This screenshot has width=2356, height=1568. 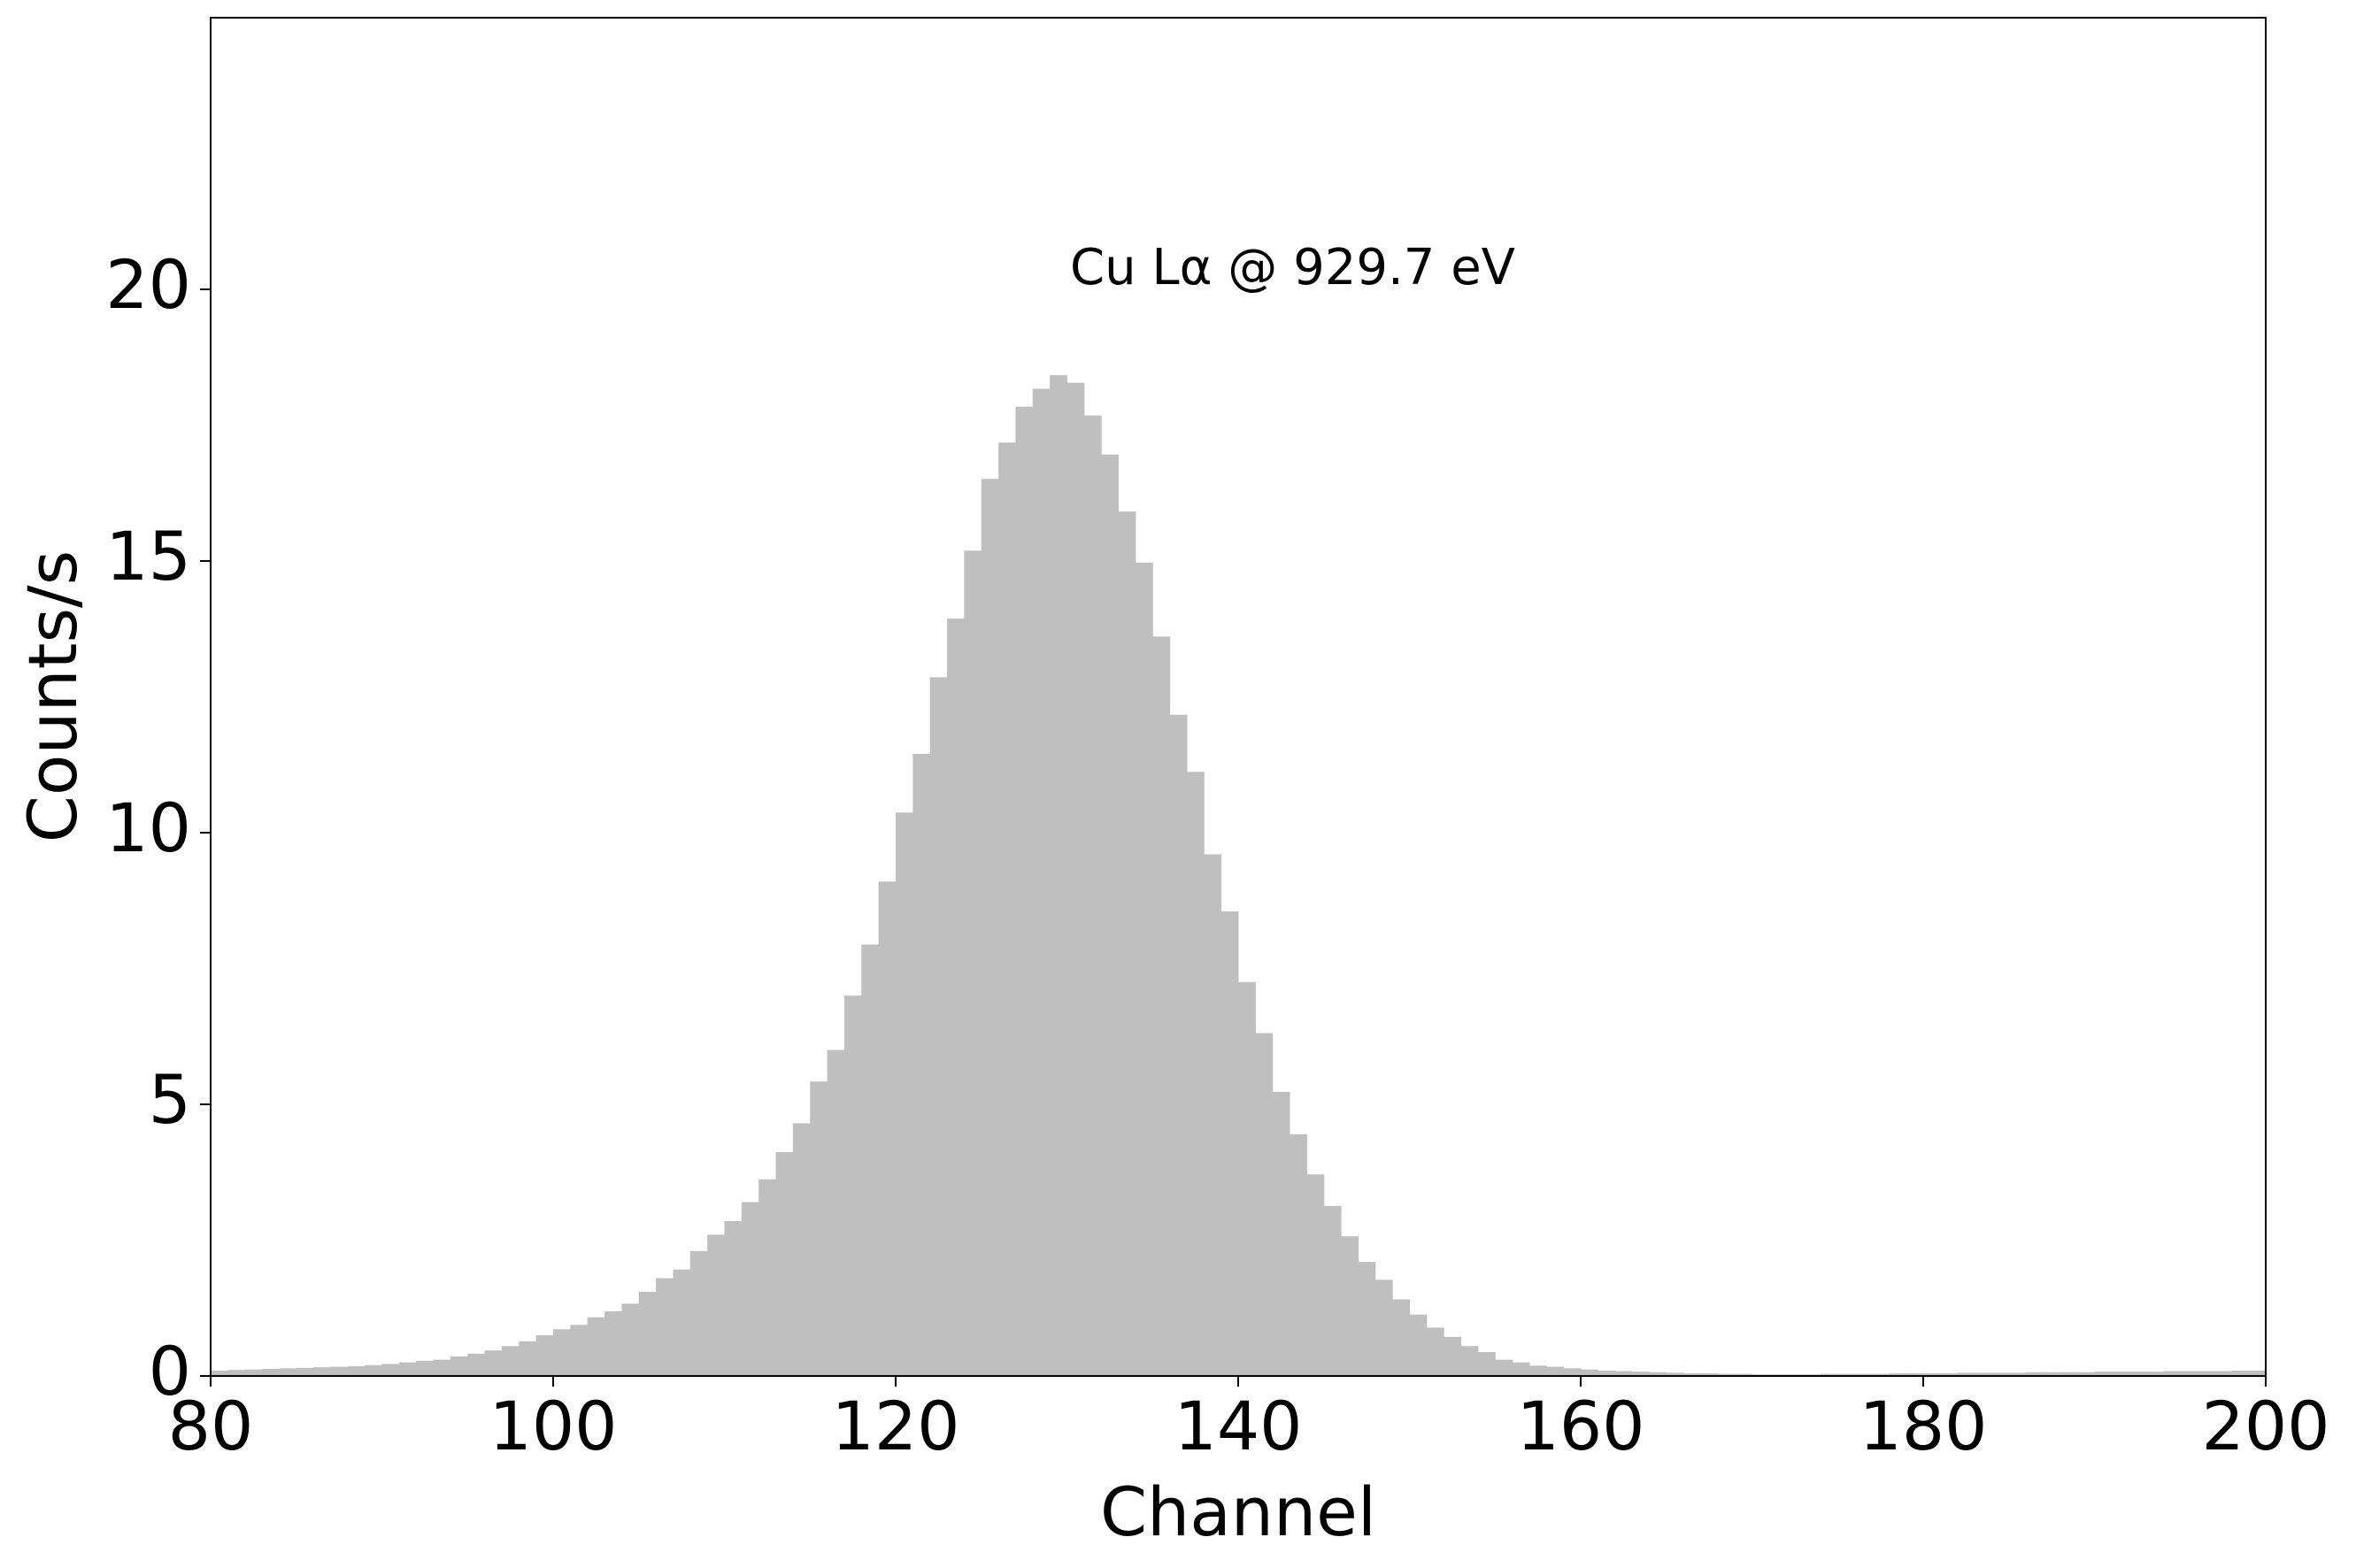 I want to click on x-tick-label: 120, so click(x=895, y=1426).